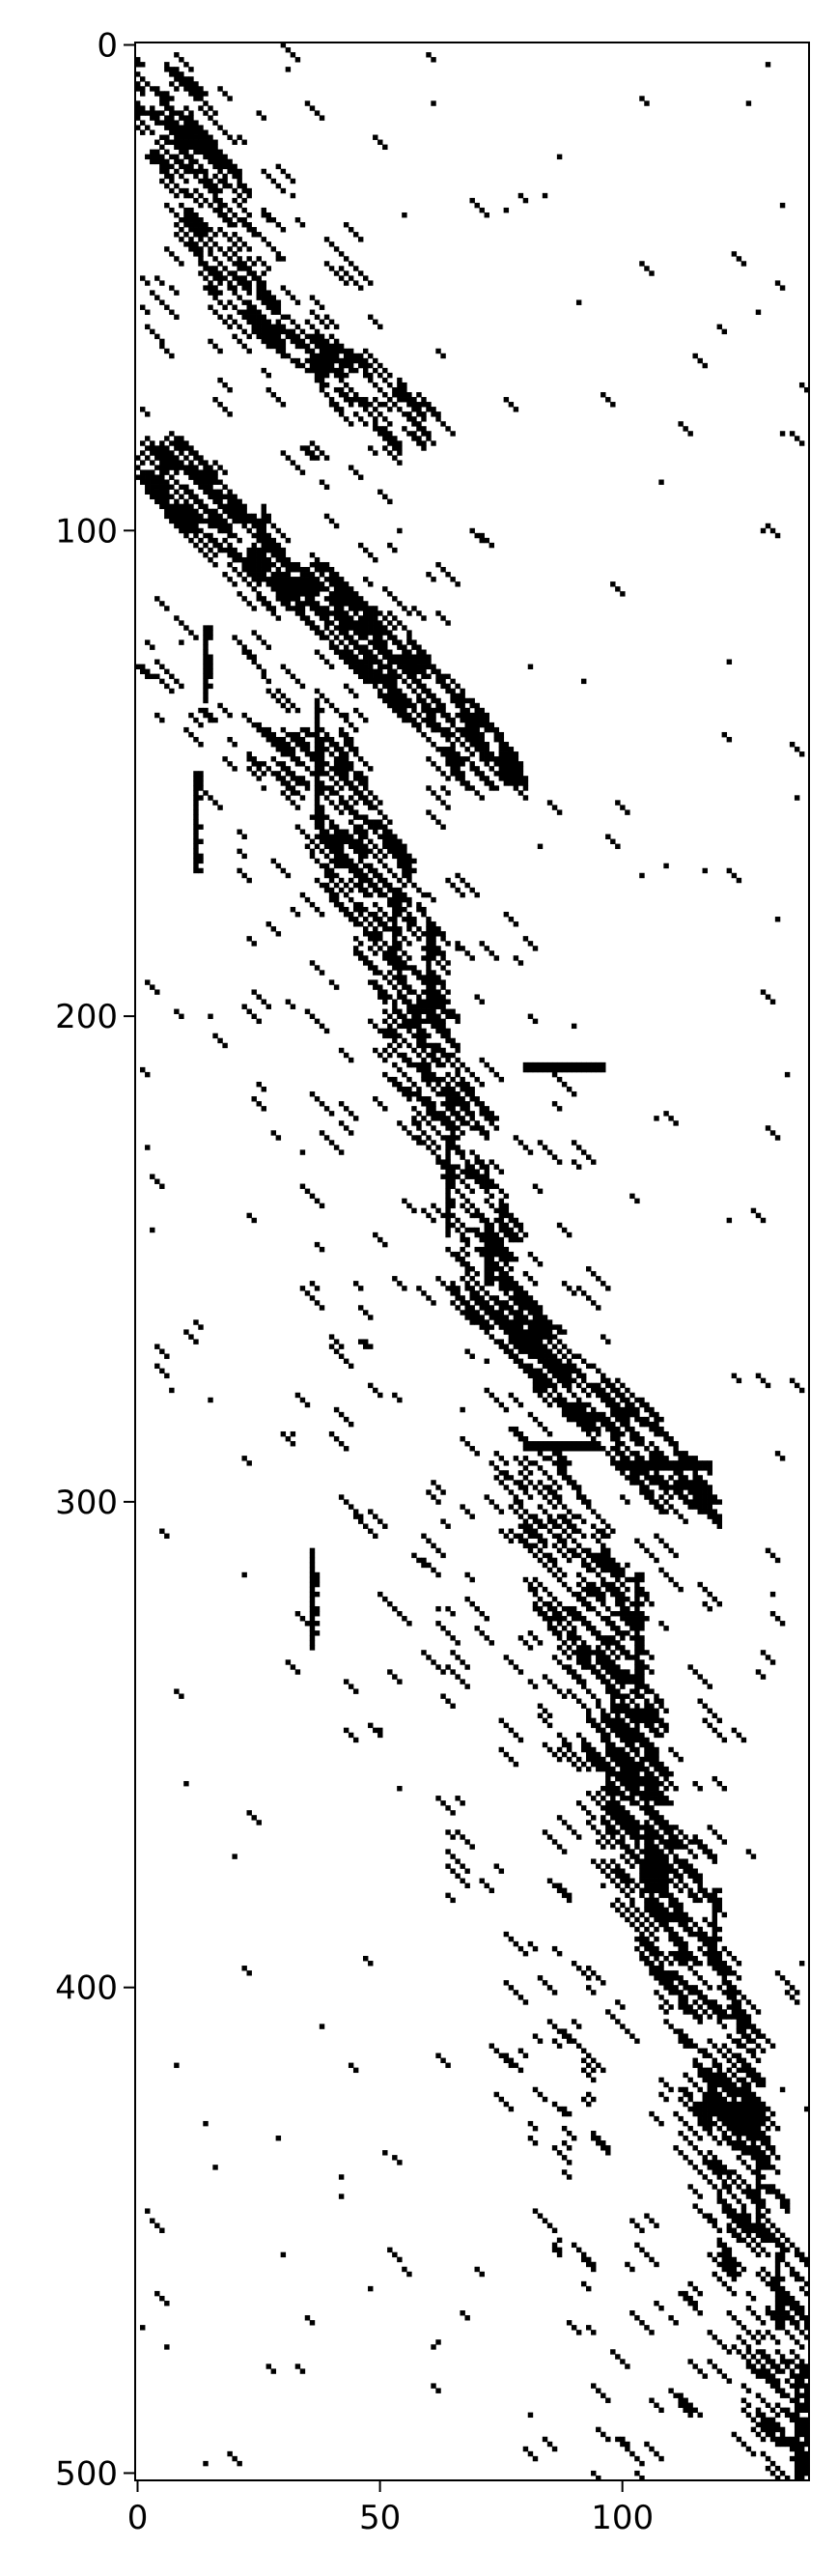 This screenshot has width=838, height=2576. What do you see at coordinates (191, 157) in the screenshot?
I see `matrix-cell-1967` at bounding box center [191, 157].